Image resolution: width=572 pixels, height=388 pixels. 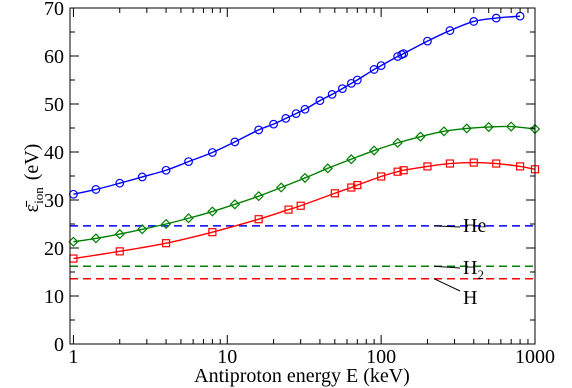 I want to click on ref-label-he: He, so click(x=474, y=226).